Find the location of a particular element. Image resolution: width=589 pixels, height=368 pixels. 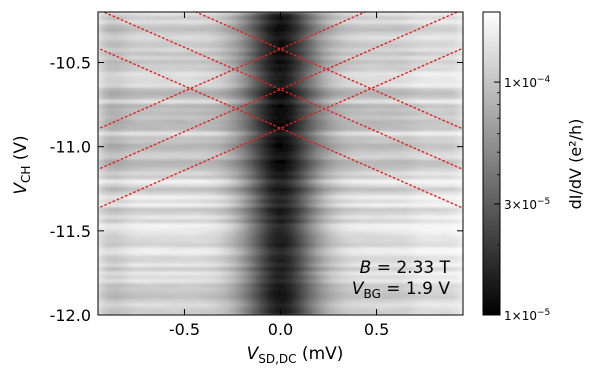

x-tick-label: -0.5 is located at coordinates (184, 329).